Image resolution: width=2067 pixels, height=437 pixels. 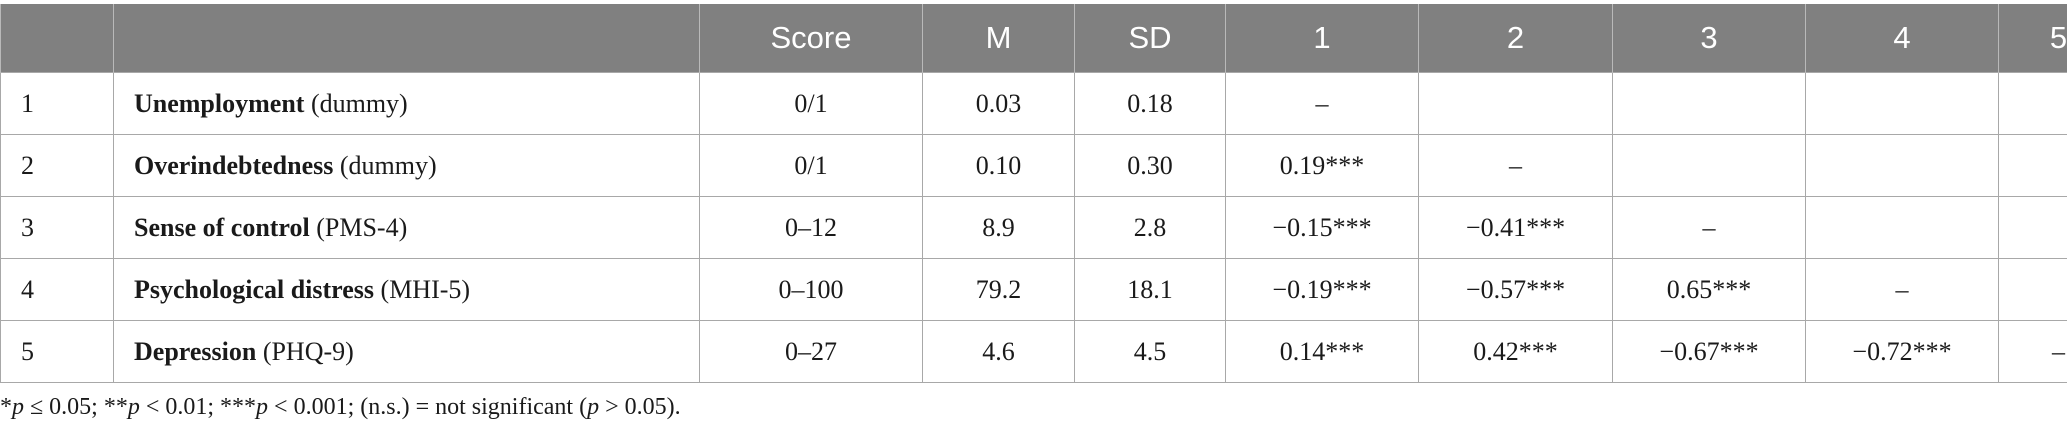 I want to click on table-cell: 0.42***, so click(x=1515, y=351).